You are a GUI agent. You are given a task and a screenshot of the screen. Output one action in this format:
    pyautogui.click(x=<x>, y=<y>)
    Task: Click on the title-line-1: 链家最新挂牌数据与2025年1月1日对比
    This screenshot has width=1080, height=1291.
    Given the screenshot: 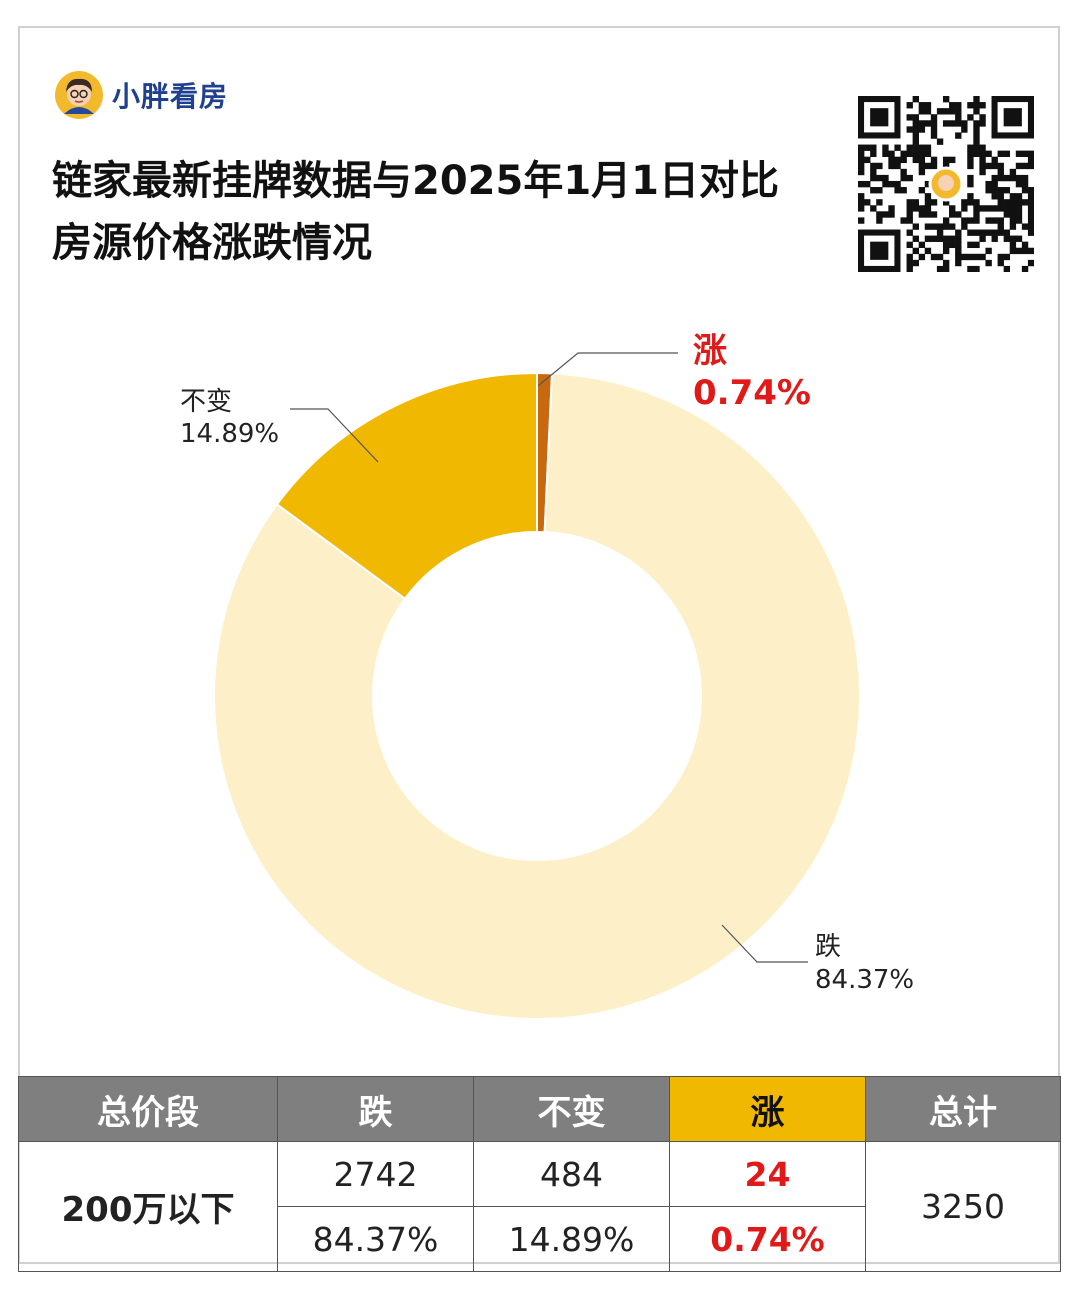 What is the action you would take?
    pyautogui.click(x=415, y=181)
    